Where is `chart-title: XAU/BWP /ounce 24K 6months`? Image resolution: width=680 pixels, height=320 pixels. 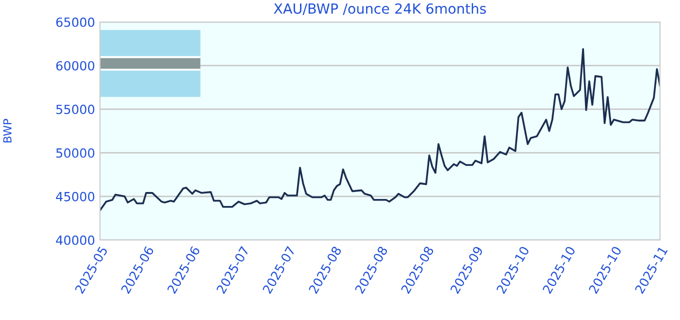
chart-title: XAU/BWP /ounce 24K 6months is located at coordinates (380, 9).